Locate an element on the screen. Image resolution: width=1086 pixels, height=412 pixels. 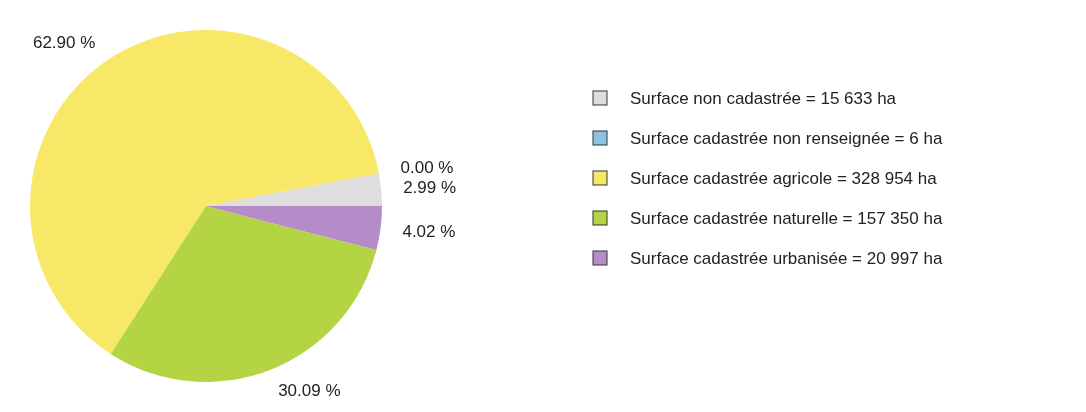
legend-label: Surface cadastrée urbanisée = 20 997 ha is located at coordinates (786, 258).